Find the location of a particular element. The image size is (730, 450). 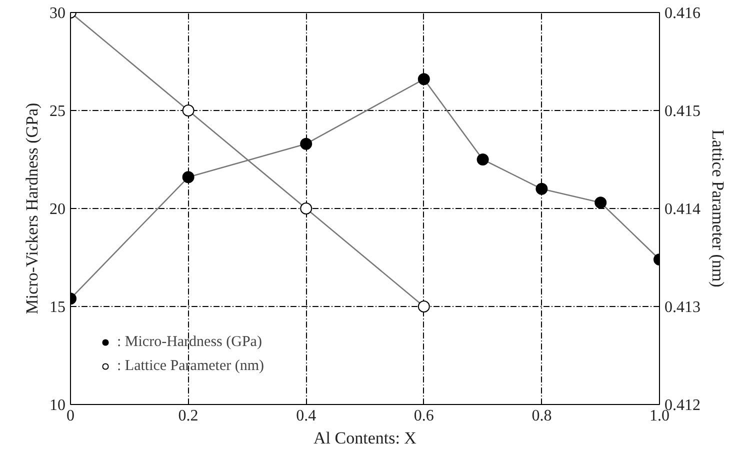

x-axis-title: Al Contents: X is located at coordinates (365, 438).